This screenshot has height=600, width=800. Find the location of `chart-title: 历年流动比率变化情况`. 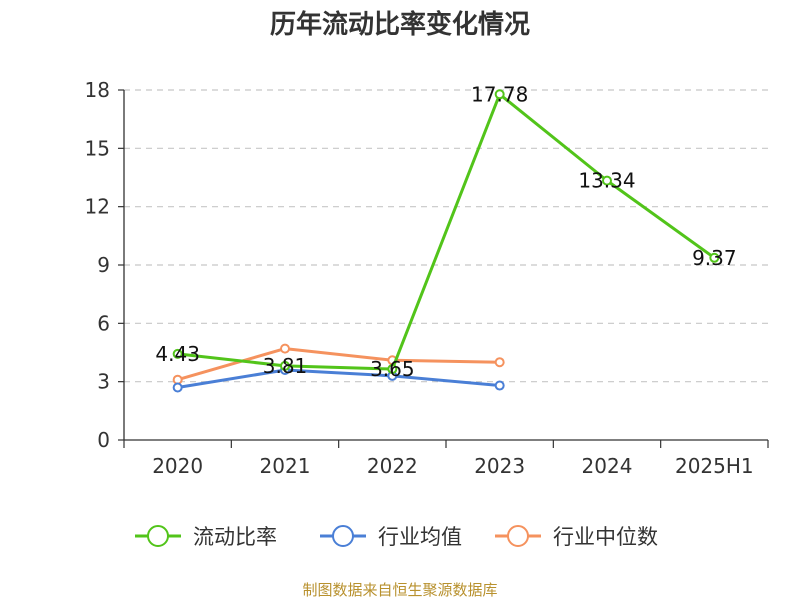

chart-title: 历年流动比率变化情况 is located at coordinates (400, 24).